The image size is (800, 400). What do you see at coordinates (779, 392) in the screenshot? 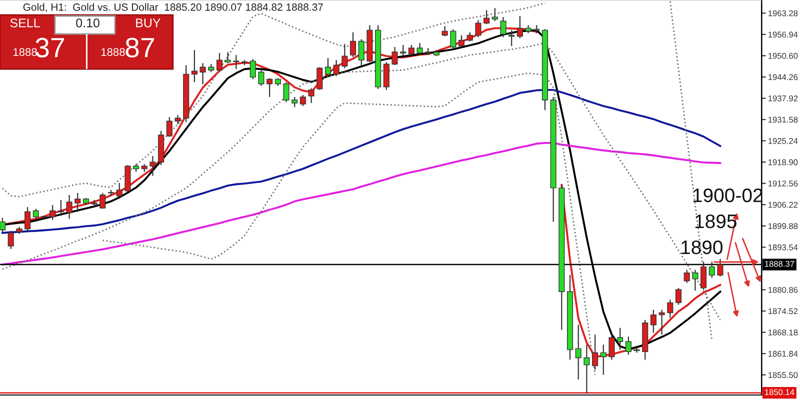
I see `ref-line-label: 1850.14` at bounding box center [779, 392].